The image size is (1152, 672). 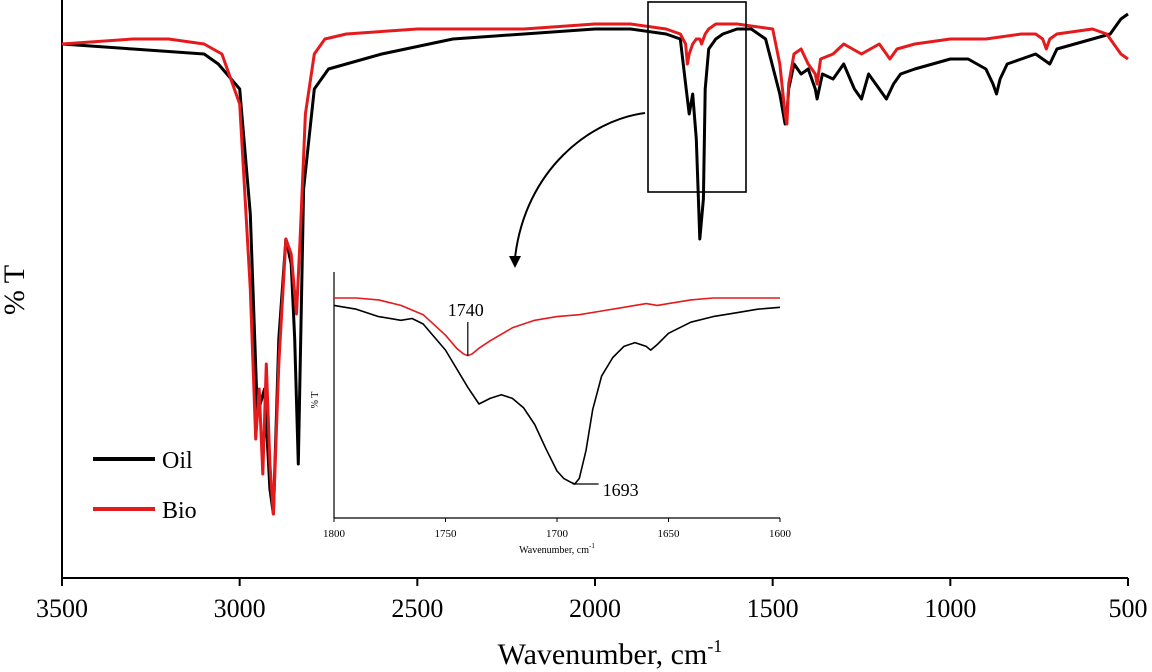 What do you see at coordinates (595, 608) in the screenshot?
I see `main-x-tick-label: 2000` at bounding box center [595, 608].